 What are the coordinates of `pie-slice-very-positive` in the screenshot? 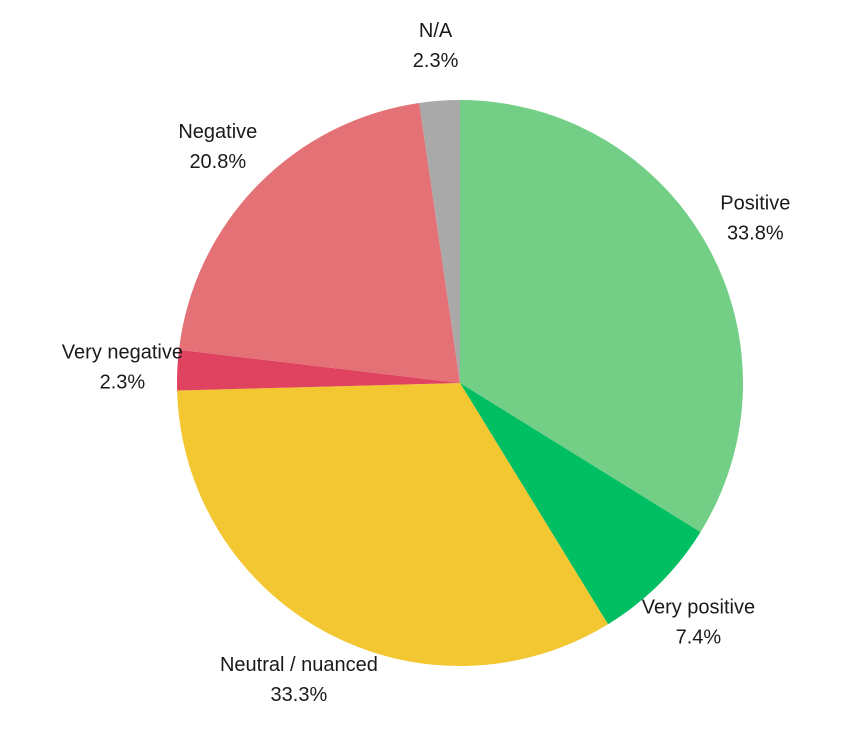 It's located at (580, 504).